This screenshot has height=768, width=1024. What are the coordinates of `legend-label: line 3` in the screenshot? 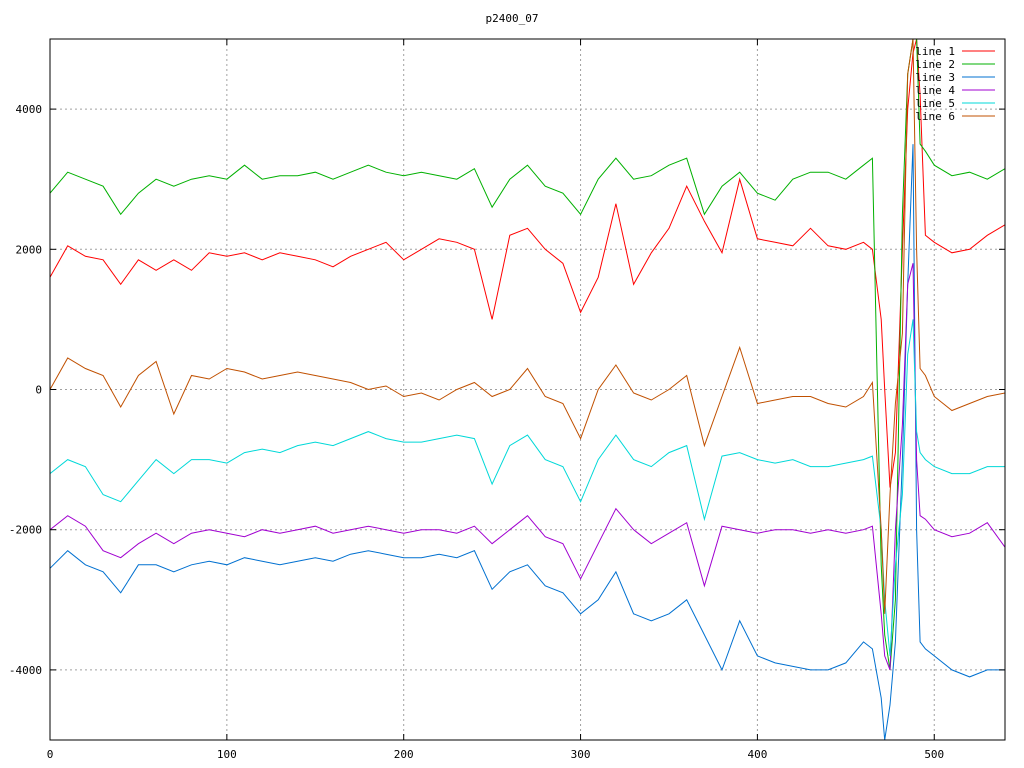 It's located at (935, 77).